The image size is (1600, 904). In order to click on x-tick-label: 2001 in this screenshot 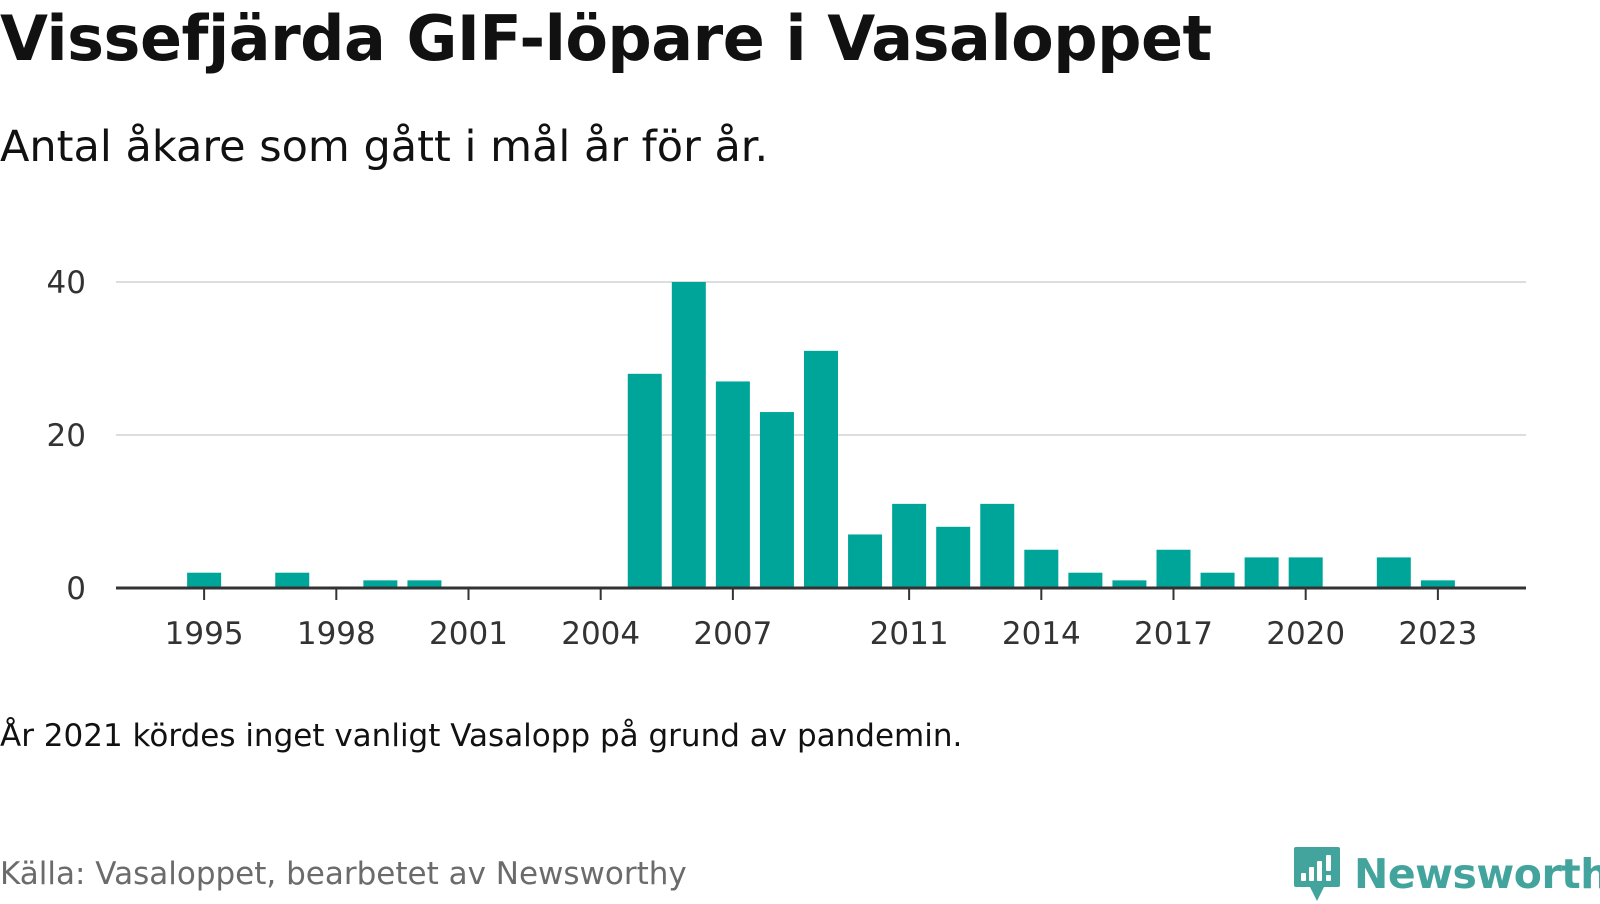, I will do `click(468, 634)`.